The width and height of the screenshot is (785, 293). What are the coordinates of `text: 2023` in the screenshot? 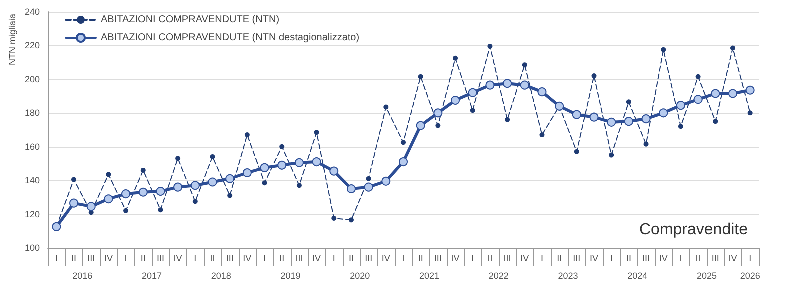 It's located at (568, 276).